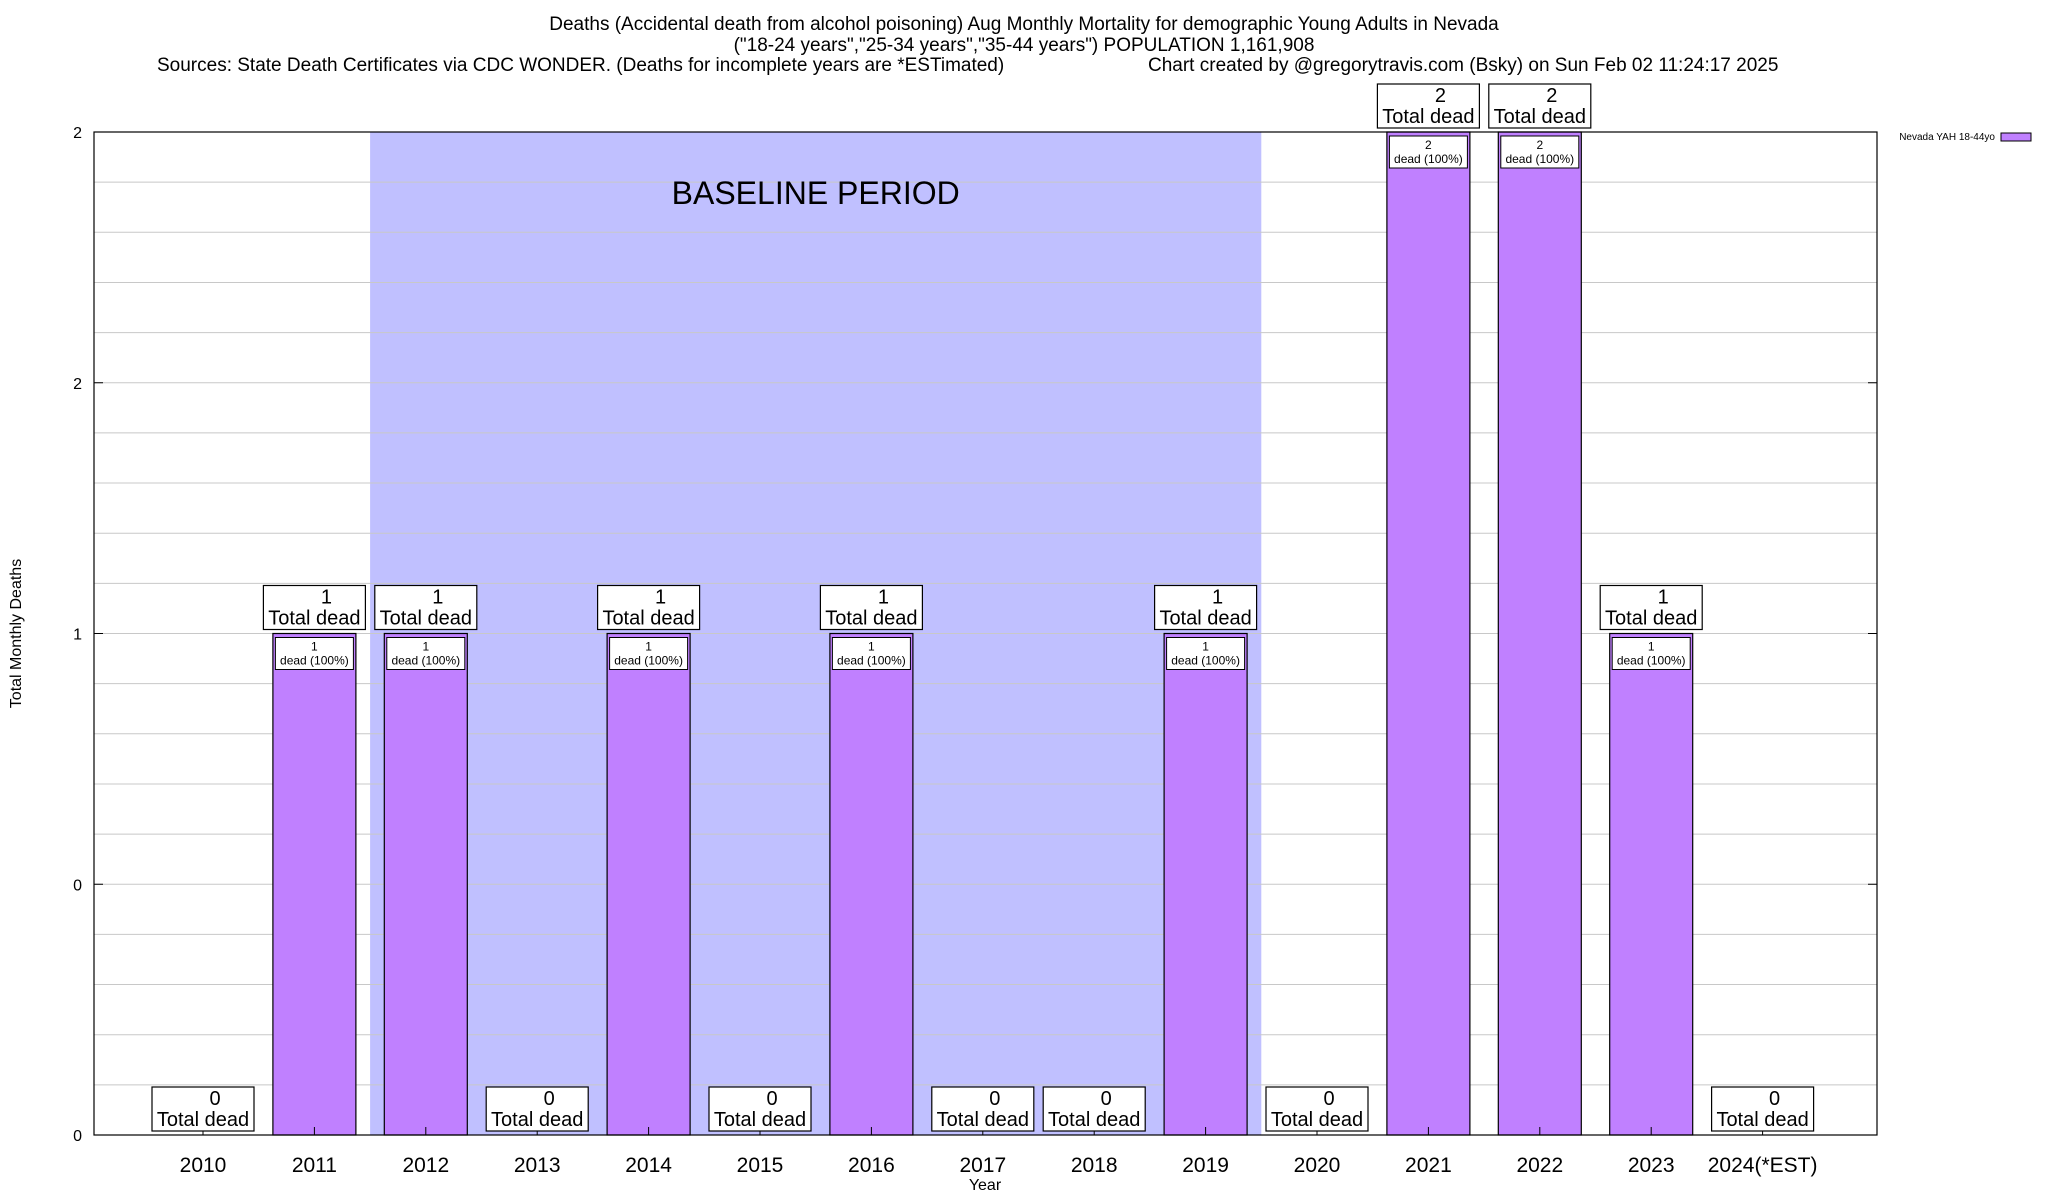 The height and width of the screenshot is (1200, 2048). What do you see at coordinates (771, 1099) in the screenshot?
I see `total-dead-count-2015: 0` at bounding box center [771, 1099].